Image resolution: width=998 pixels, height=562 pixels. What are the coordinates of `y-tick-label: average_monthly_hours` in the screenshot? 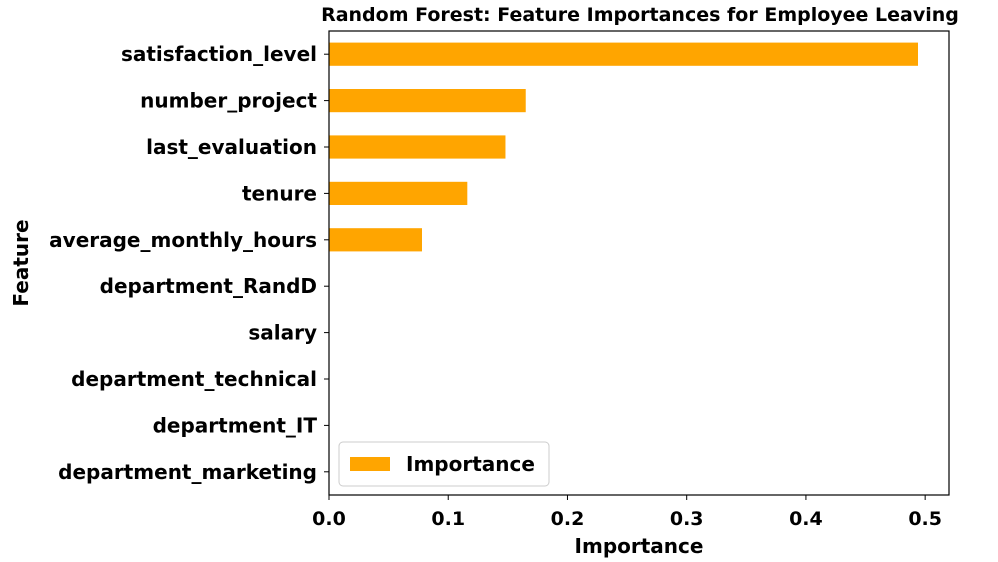 It's located at (183, 240).